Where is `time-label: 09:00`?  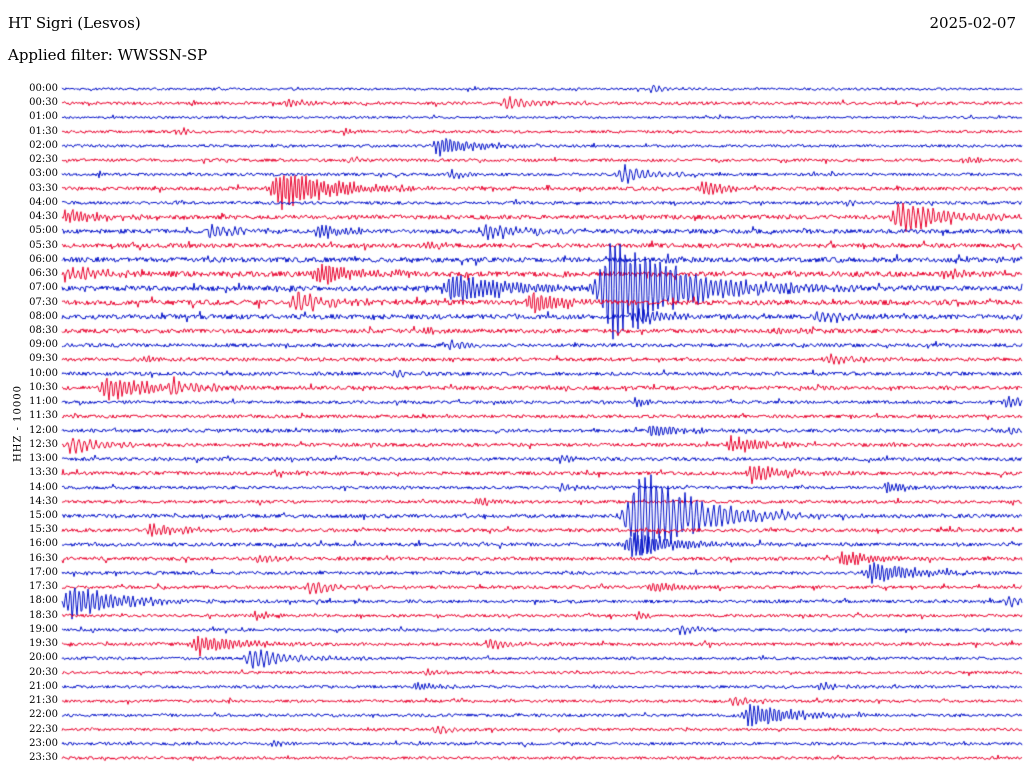 time-label: 09:00 is located at coordinates (43, 345).